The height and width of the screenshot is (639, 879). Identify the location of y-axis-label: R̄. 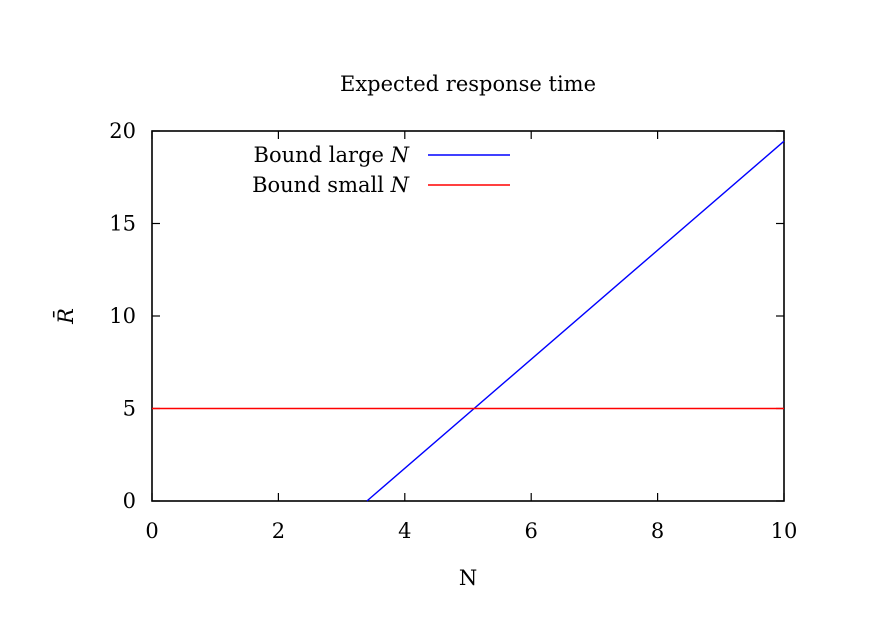
(65, 316).